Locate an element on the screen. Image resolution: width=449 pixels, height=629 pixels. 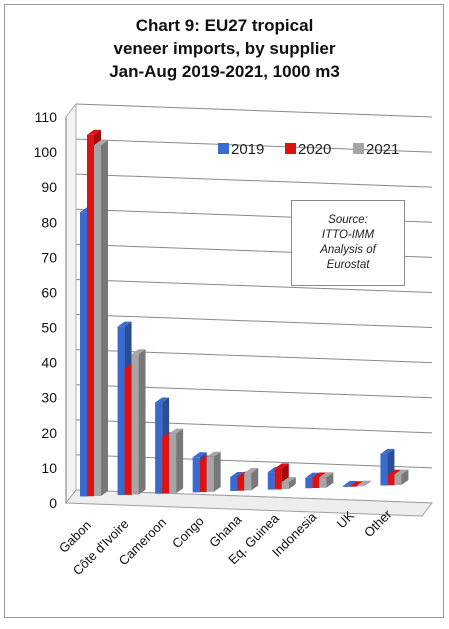
chart-title-line-2: veneer imports, by supplier is located at coordinates (224, 48).